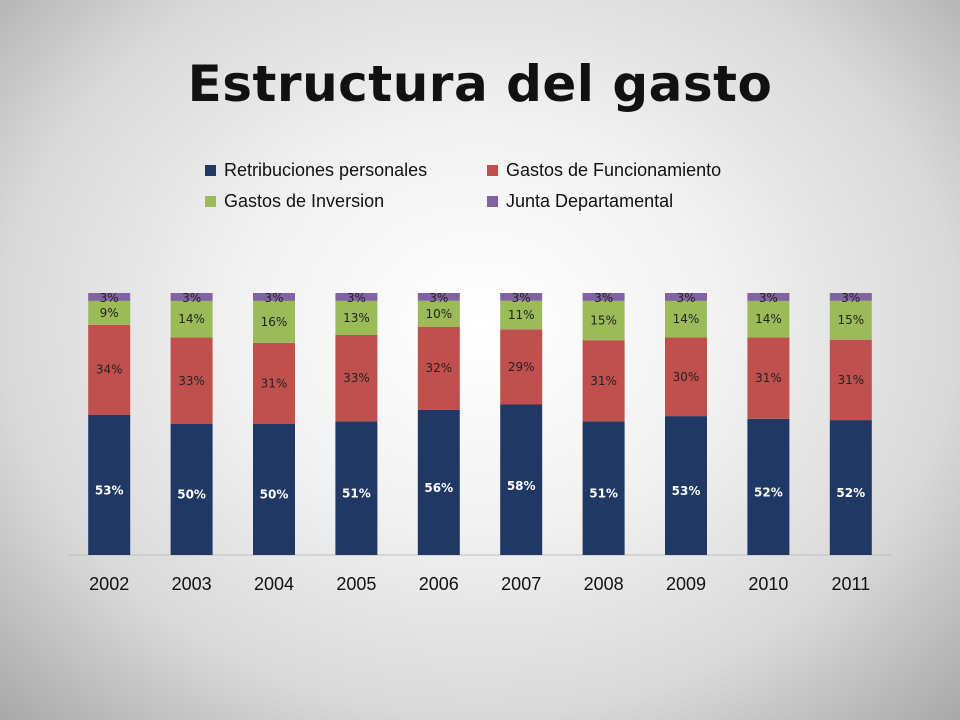 This screenshot has width=960, height=720. Describe the element at coordinates (192, 584) in the screenshot. I see `x-tick-label: 2003` at that location.